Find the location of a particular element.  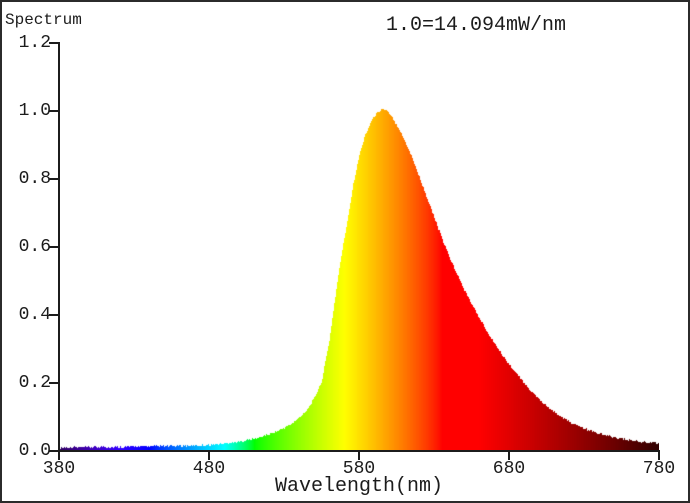

scale-annotation: 1.0=14.094mW/nm is located at coordinates (476, 25).